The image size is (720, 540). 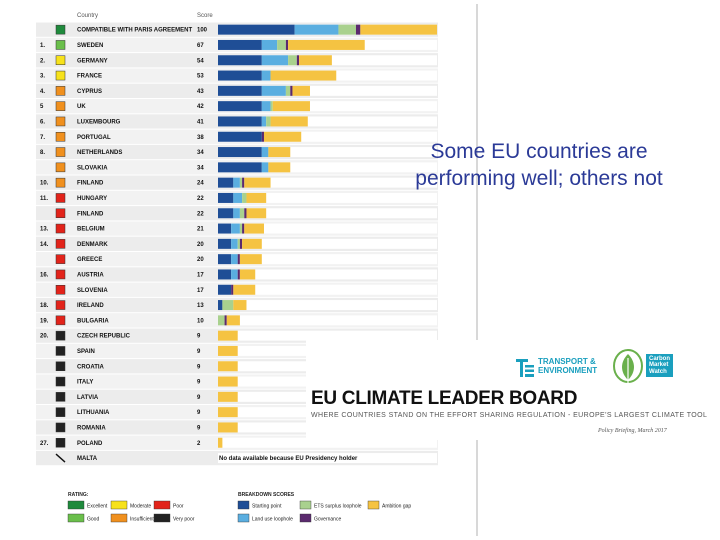 I want to click on country-label: FINLAND, so click(x=90, y=214).